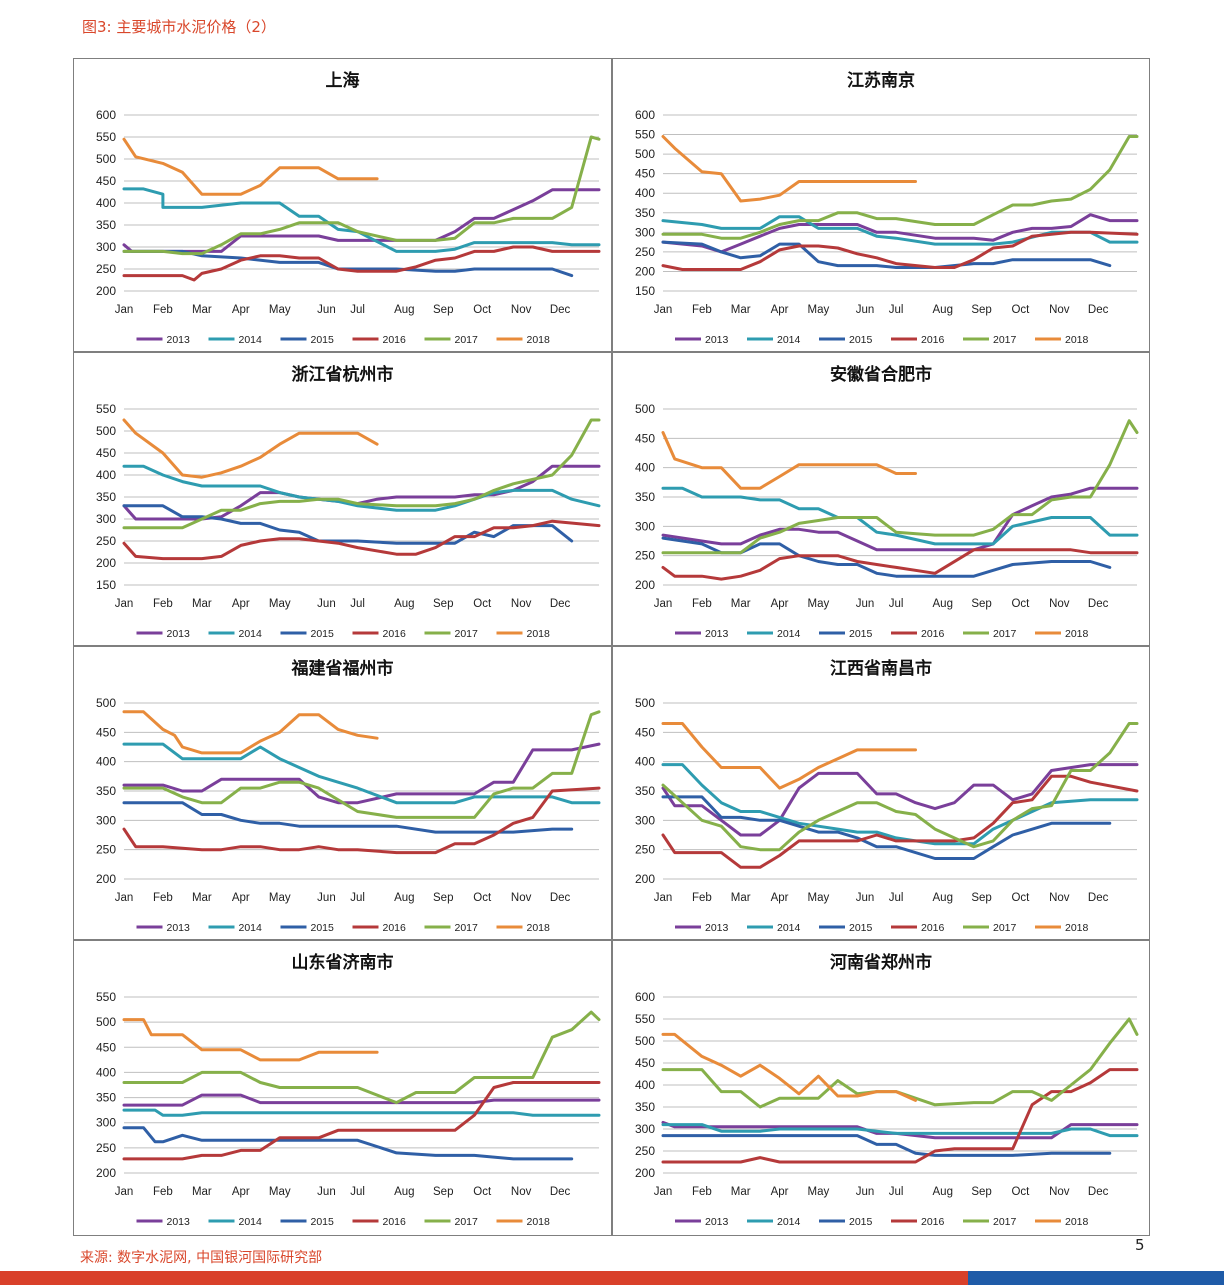  Describe the element at coordinates (250, 448) in the screenshot. I see `series-line-2018` at that location.